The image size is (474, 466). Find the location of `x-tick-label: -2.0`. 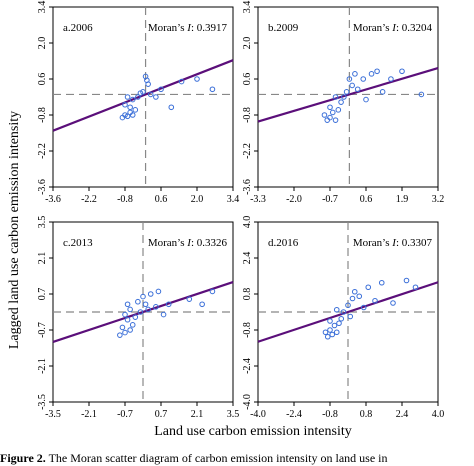

x-tick-label: -2.0 is located at coordinates (294, 199).